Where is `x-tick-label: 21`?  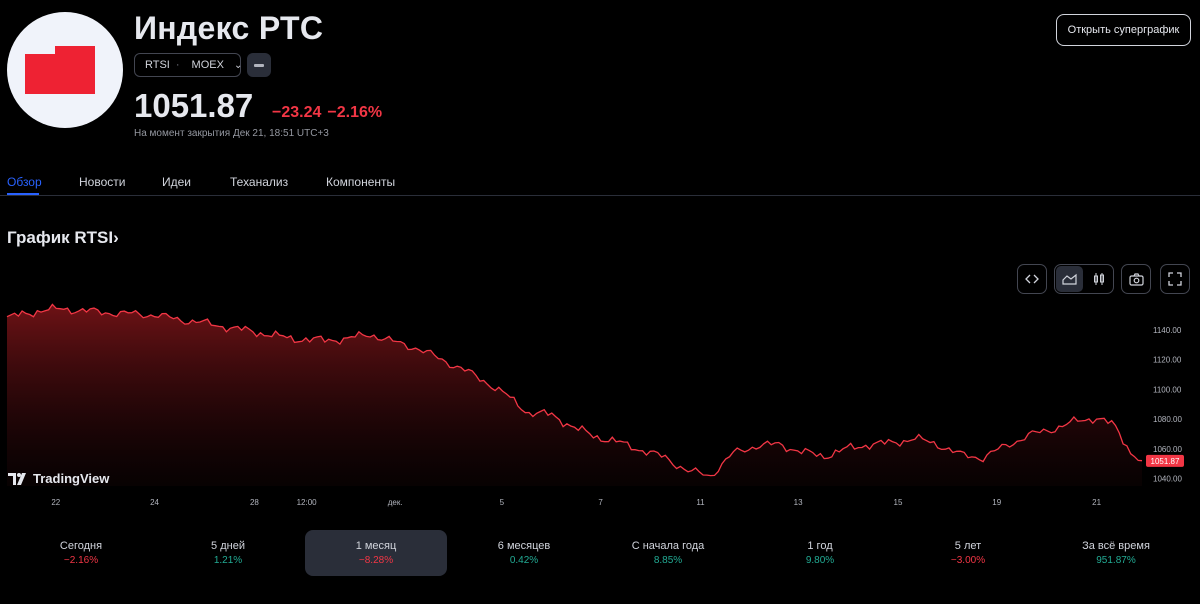
x-tick-label: 21 is located at coordinates (1096, 502).